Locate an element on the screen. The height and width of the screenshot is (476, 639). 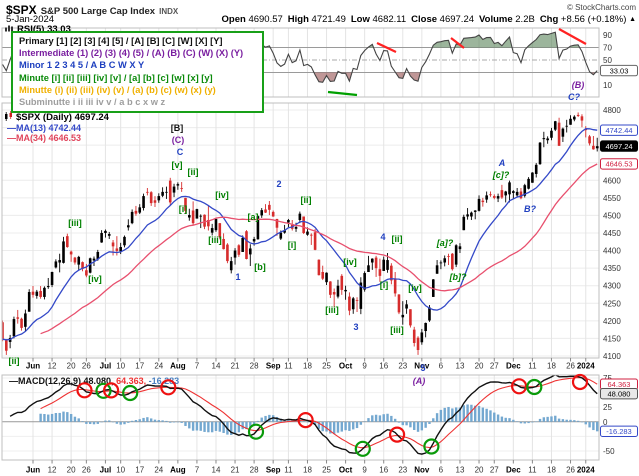
svg-text: 4800 is located at coordinates (612, 110).